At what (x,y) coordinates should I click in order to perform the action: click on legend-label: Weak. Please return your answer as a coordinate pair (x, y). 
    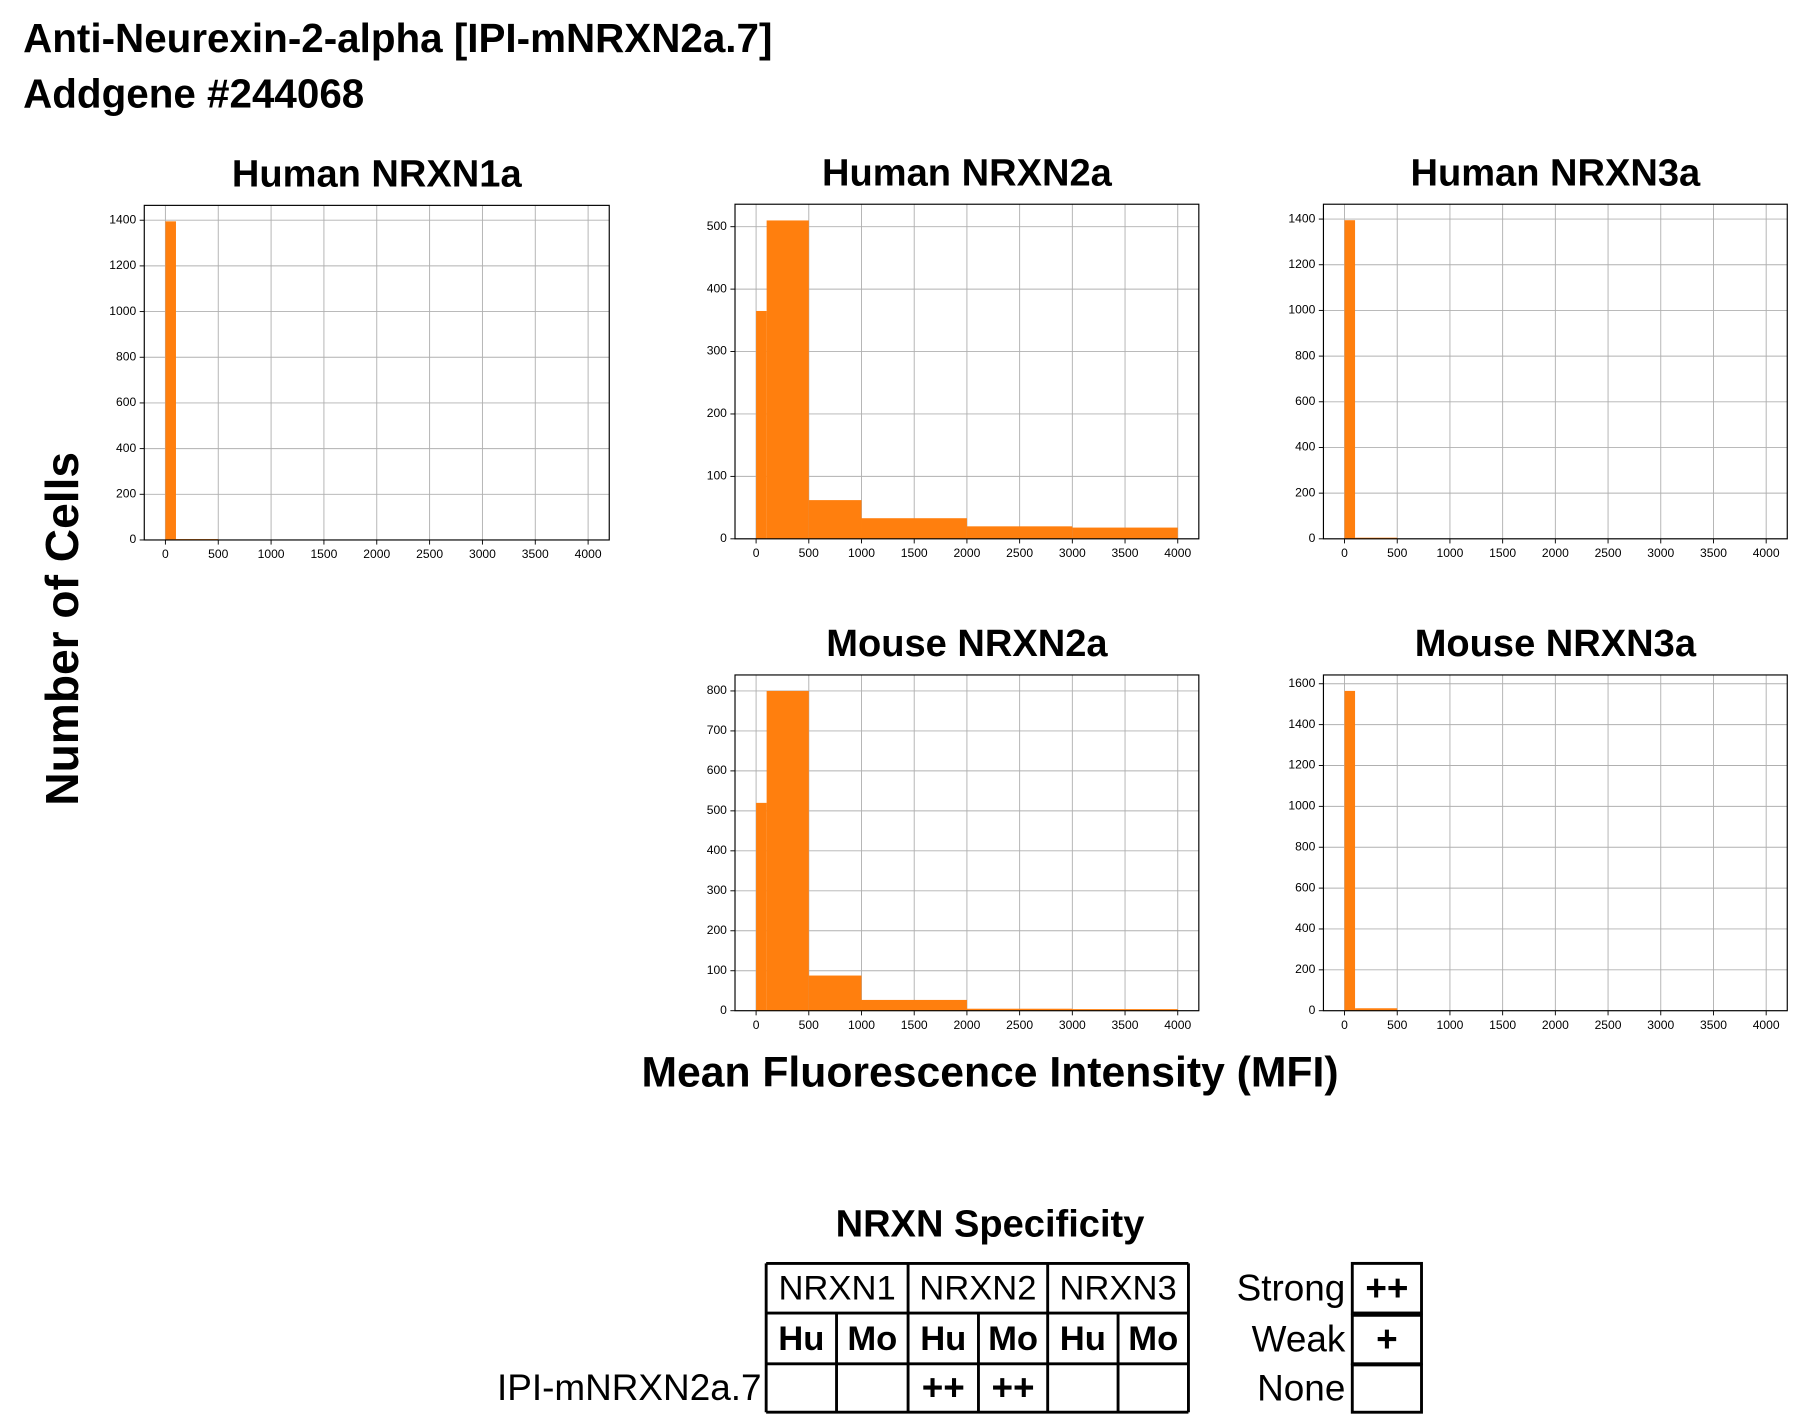
    Looking at the image, I should click on (1299, 1339).